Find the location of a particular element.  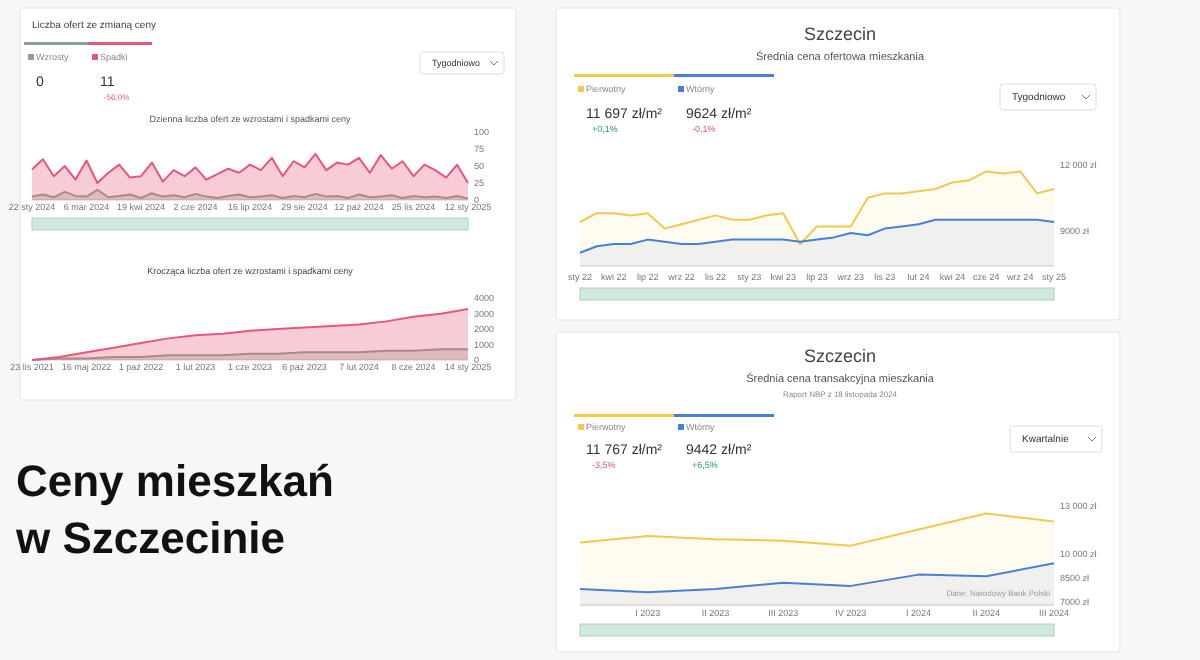

text: Ceny mieszkań w Szczecinie is located at coordinates (174, 510).